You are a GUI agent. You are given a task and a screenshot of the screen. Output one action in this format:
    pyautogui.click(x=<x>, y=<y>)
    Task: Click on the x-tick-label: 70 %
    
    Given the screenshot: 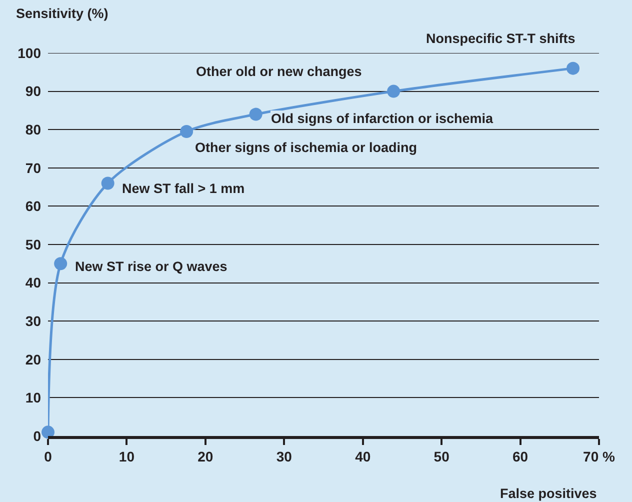 What is the action you would take?
    pyautogui.click(x=599, y=456)
    